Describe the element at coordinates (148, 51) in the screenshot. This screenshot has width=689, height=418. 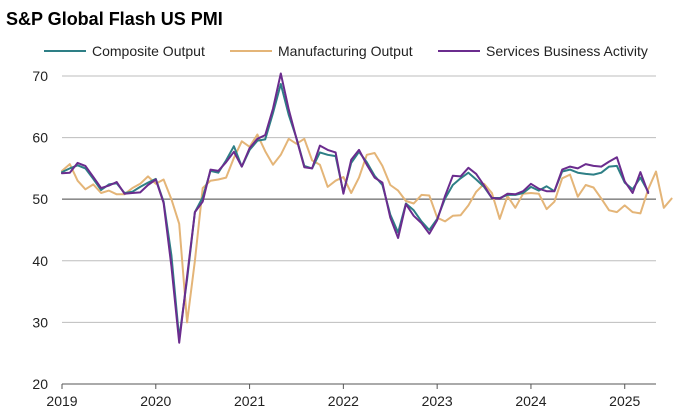
I see `legend-label: Composite Output` at that location.